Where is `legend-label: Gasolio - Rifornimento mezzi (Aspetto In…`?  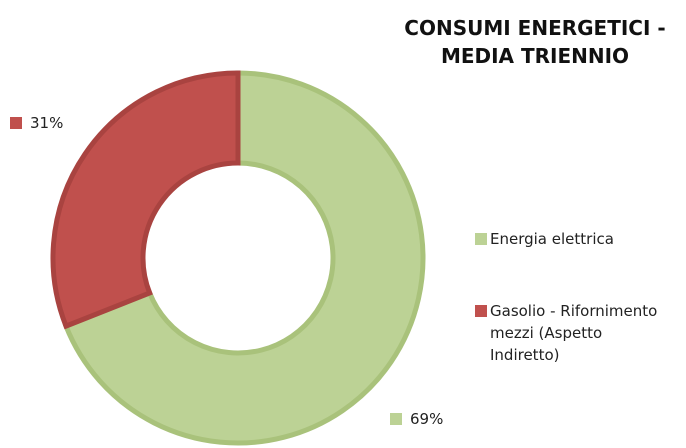 legend-label: Gasolio - Rifornimento mezzi (Aspetto In… is located at coordinates (574, 333).